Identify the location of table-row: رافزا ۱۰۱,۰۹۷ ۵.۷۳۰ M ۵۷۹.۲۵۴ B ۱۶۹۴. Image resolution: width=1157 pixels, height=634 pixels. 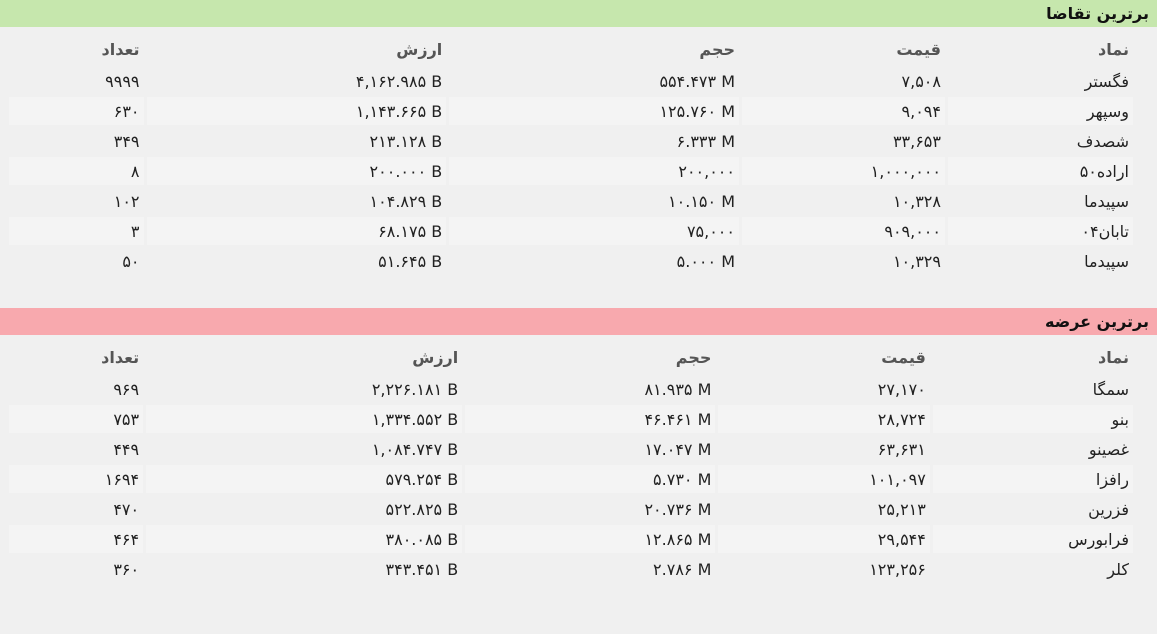
(571, 479).